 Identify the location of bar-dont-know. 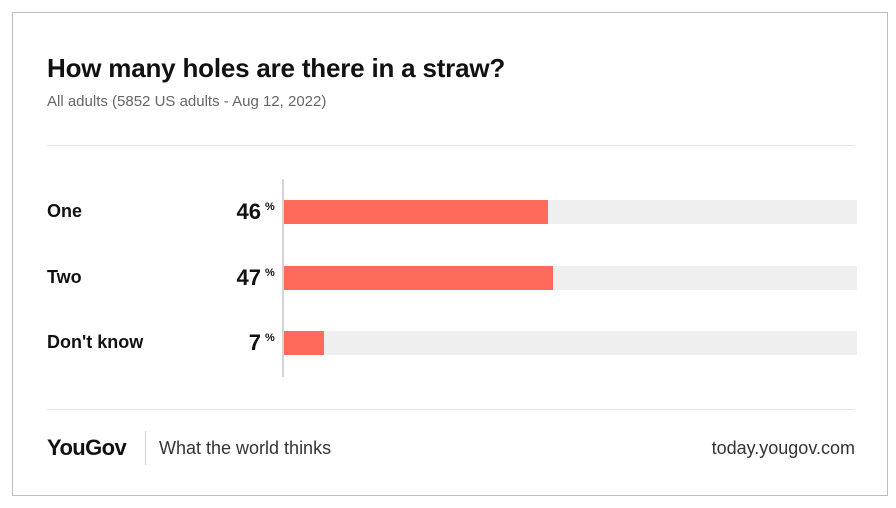
(304, 343).